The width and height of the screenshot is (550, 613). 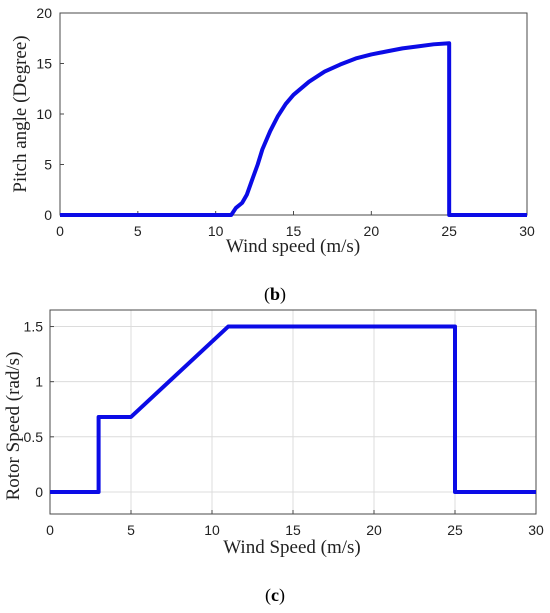 What do you see at coordinates (48, 165) in the screenshot?
I see `chart-b-ytick-label-1: 5` at bounding box center [48, 165].